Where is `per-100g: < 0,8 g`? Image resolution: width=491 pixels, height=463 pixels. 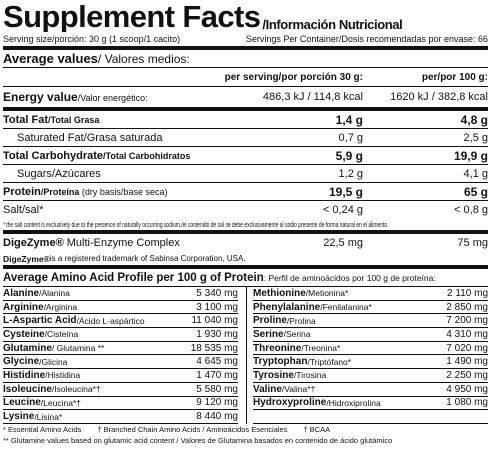 per-100g: < 0,8 g is located at coordinates (471, 210).